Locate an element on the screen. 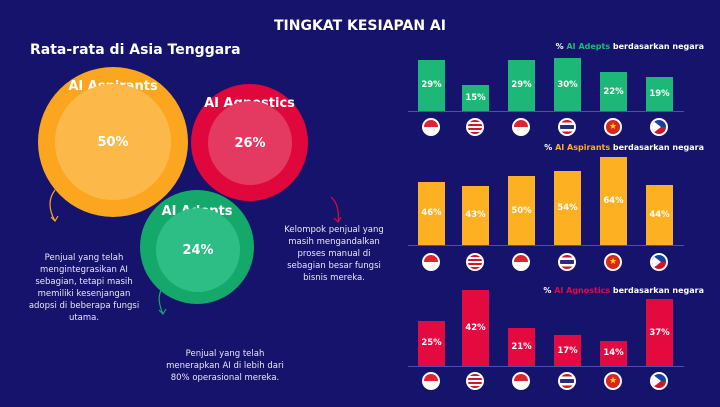 The width and height of the screenshot is (720, 407). bar-singapore: 25% is located at coordinates (431, 343).